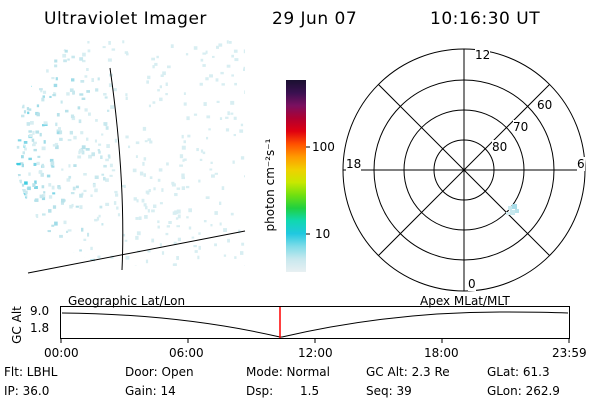 This screenshot has width=600, height=400. I want to click on altitude-curve, so click(315, 324).